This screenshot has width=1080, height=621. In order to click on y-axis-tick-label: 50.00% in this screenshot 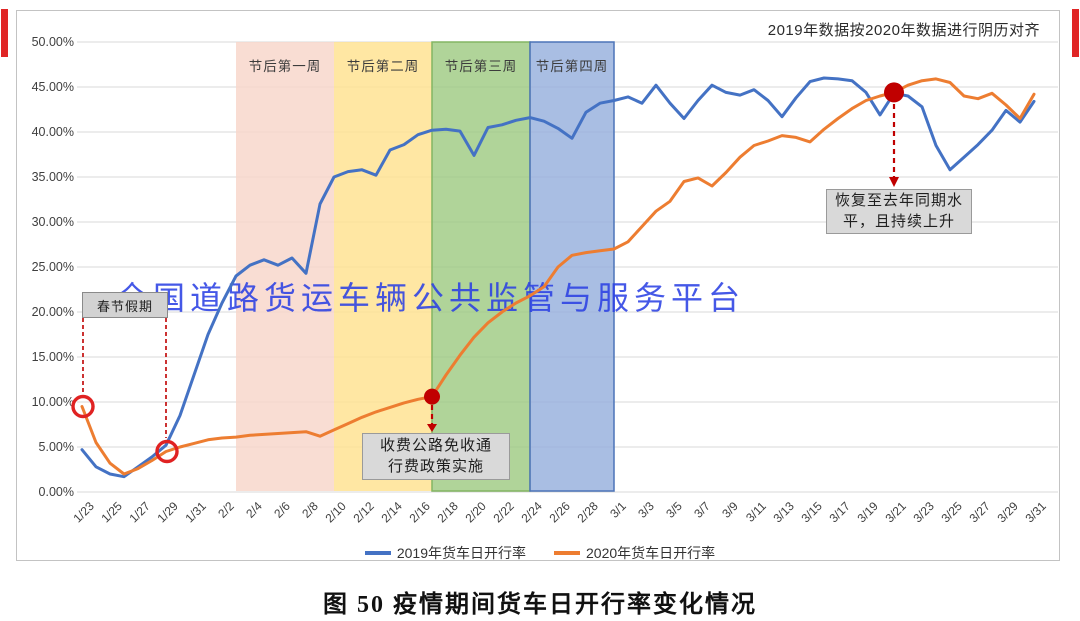, I will do `click(52, 42)`.